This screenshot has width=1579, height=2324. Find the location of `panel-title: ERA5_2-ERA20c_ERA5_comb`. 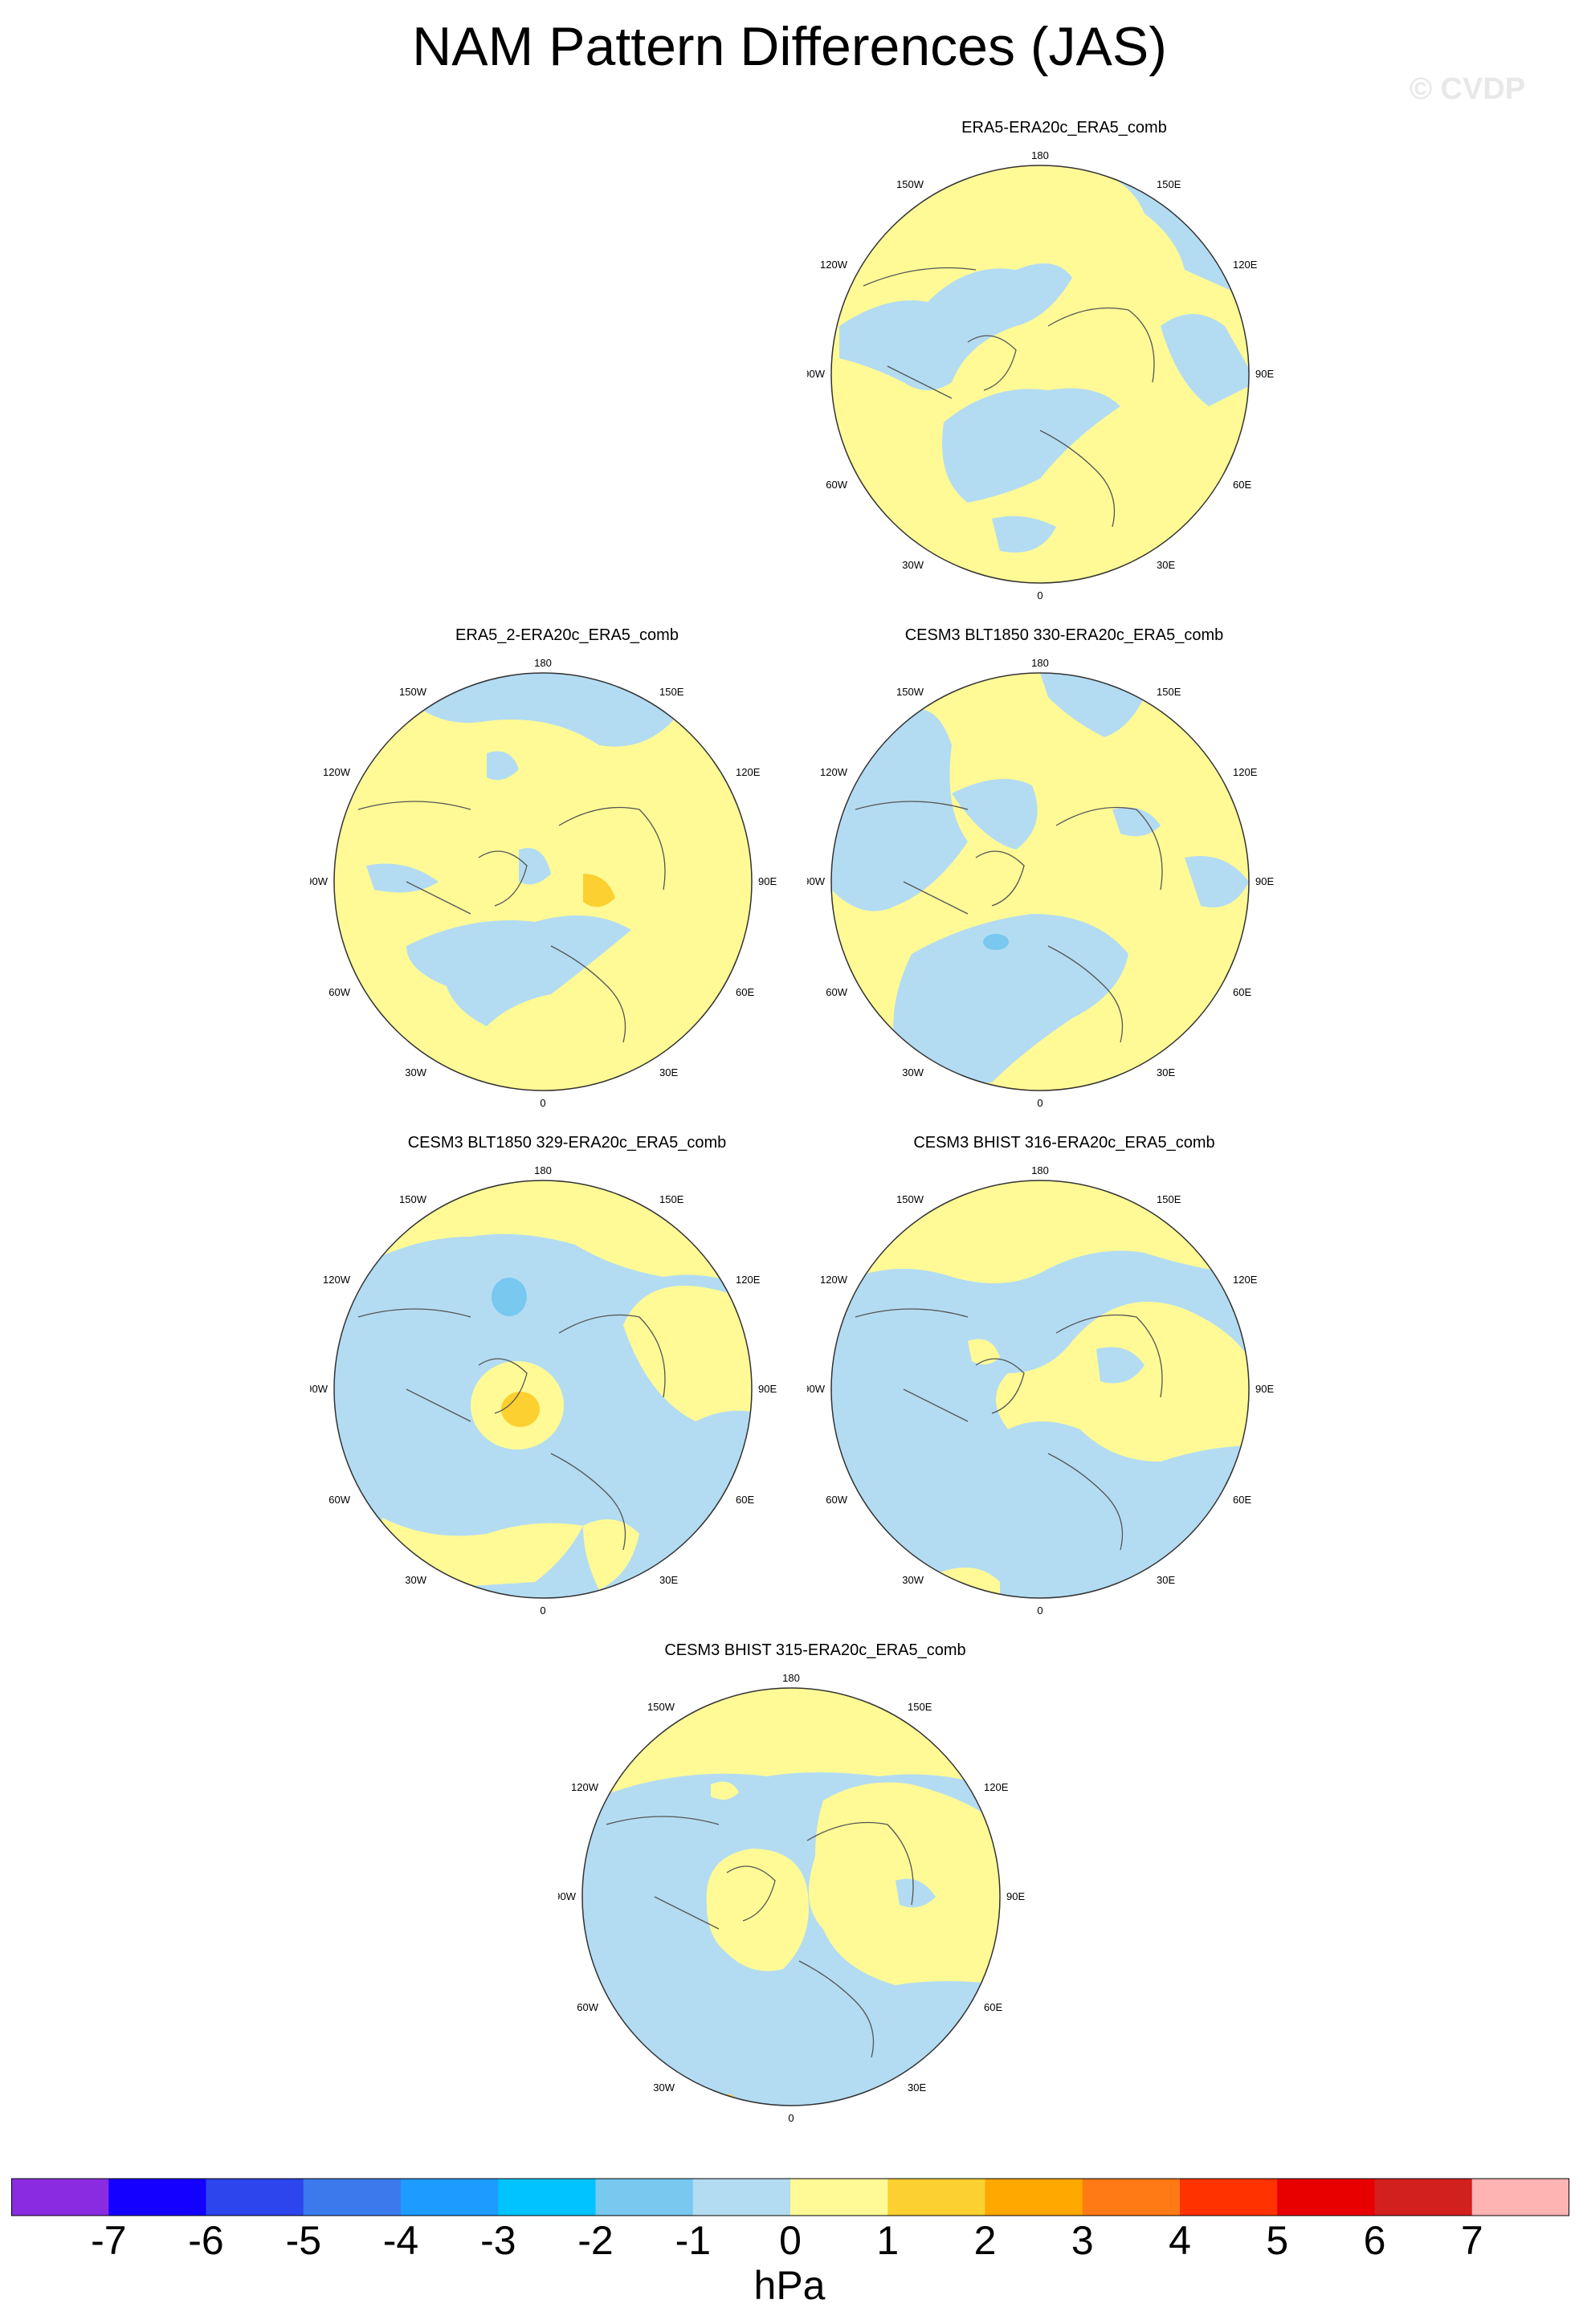

panel-title: ERA5_2-ERA20c_ERA5_comb is located at coordinates (567, 635).